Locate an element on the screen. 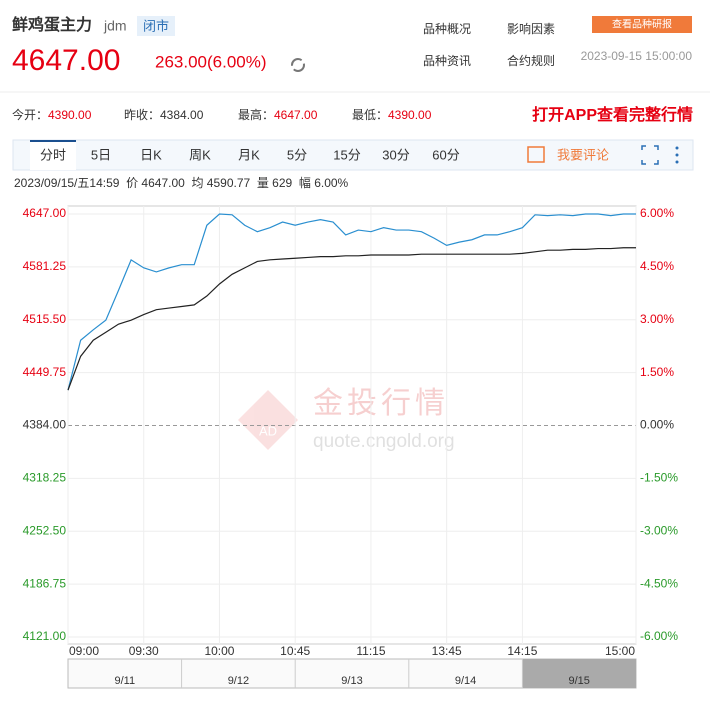  y2-tick-label: 6.00% is located at coordinates (657, 213).